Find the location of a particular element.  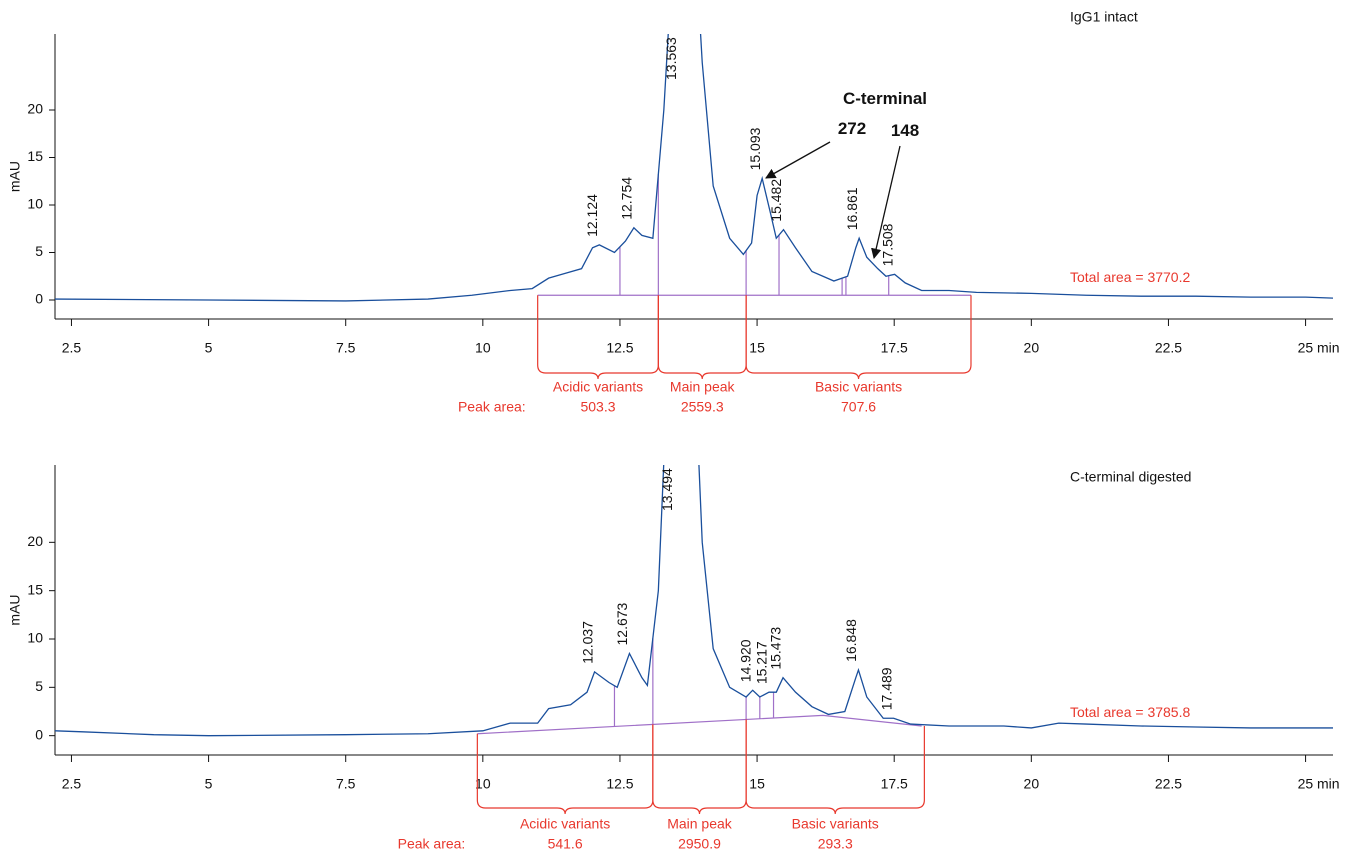

integration-baseline is located at coordinates (699, 724).